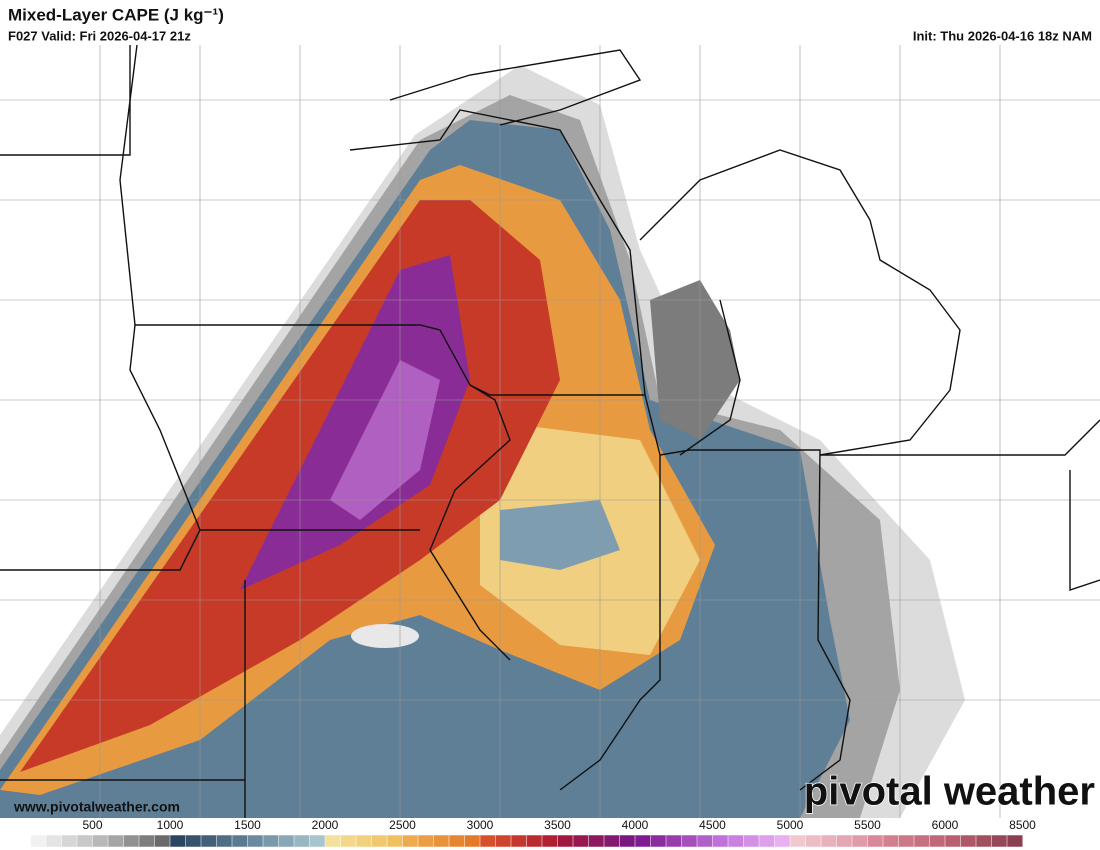 Image resolution: width=1100 pixels, height=850 pixels. Describe the element at coordinates (945, 825) in the screenshot. I see `colorbar-tick-label: 6000` at that location.